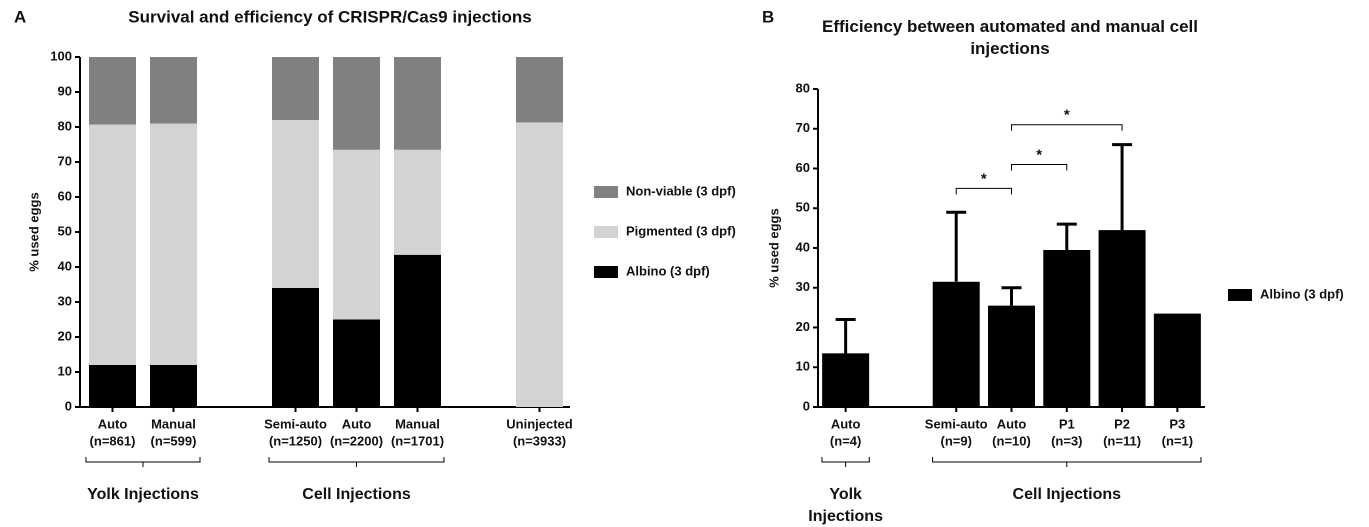 The image size is (1369, 527). Describe the element at coordinates (417, 423) in the screenshot. I see `x-tick-label: Manual` at that location.